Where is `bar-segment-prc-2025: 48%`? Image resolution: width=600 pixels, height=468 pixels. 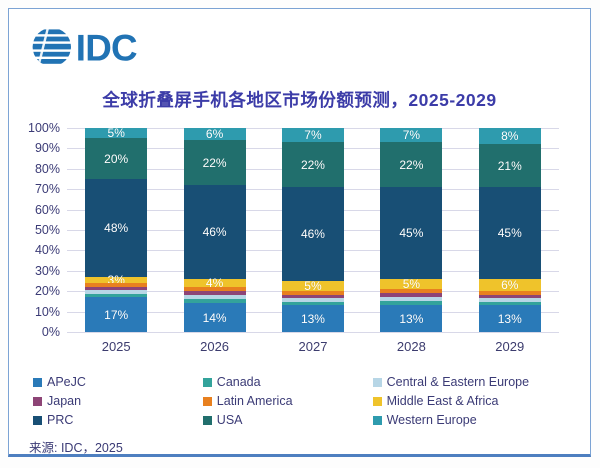 bar-segment-prc-2025: 48% is located at coordinates (116, 228).